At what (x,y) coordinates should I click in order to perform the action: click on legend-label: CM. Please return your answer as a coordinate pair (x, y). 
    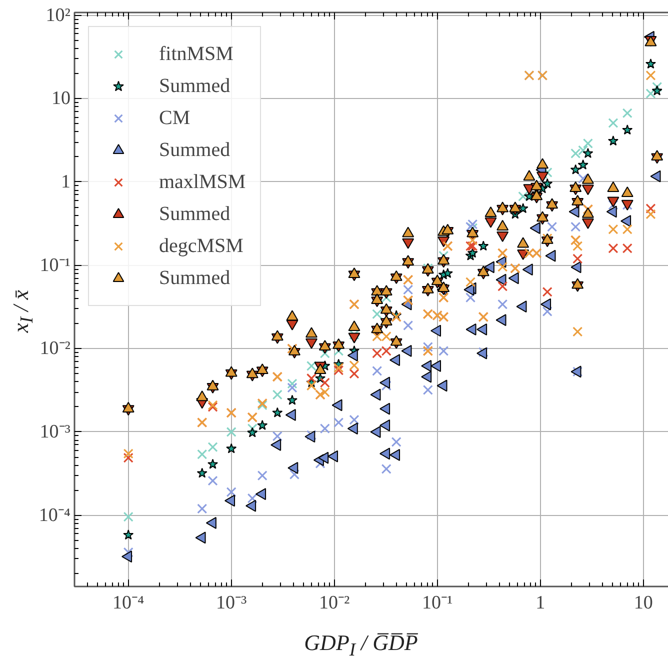
    Looking at the image, I should click on (174, 118).